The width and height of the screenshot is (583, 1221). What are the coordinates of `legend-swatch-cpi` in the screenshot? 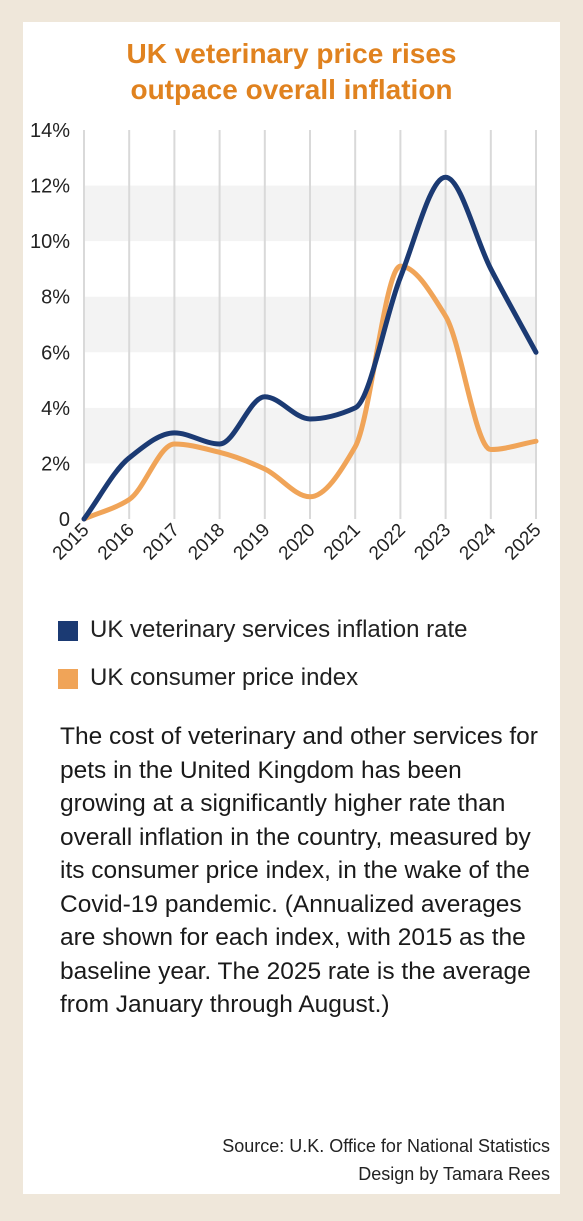 It's located at (68, 679).